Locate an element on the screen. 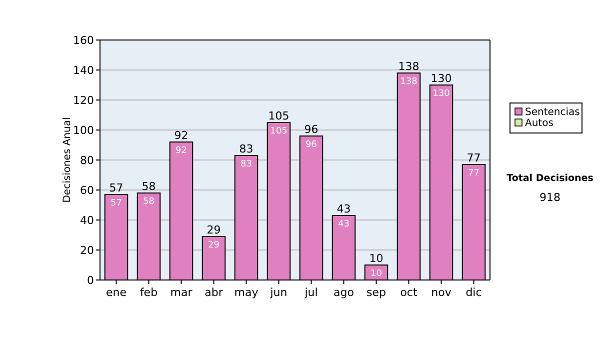 The image size is (600, 340). data-label: 96 is located at coordinates (312, 145).